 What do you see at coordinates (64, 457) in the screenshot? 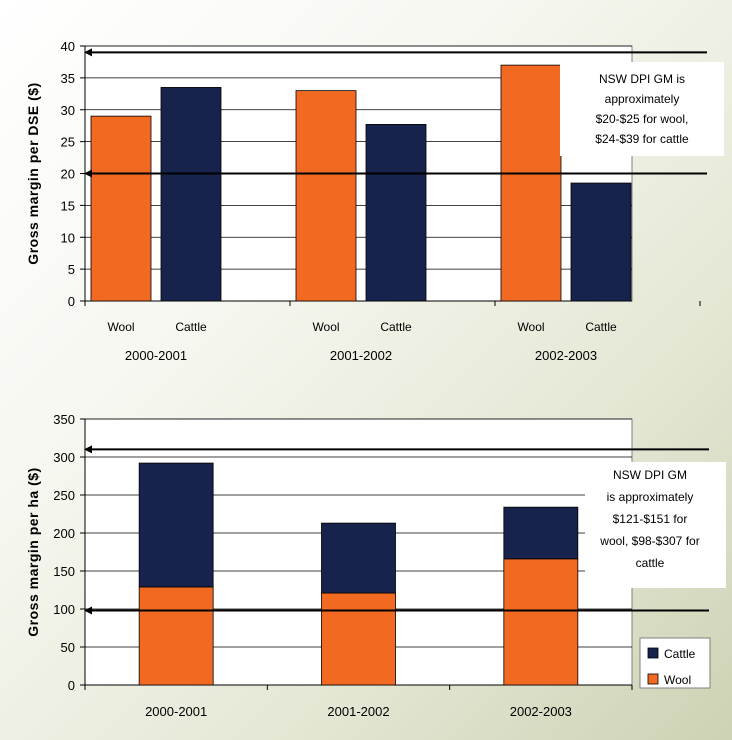
I see `y-tick-label: 300` at bounding box center [64, 457].